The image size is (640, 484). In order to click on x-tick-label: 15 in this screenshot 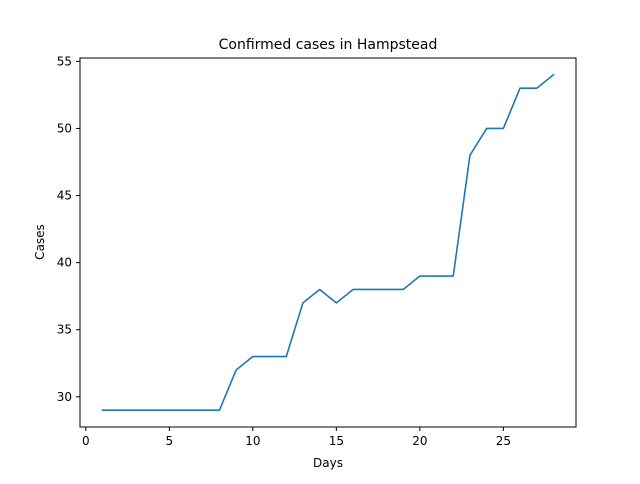, I will do `click(336, 441)`.